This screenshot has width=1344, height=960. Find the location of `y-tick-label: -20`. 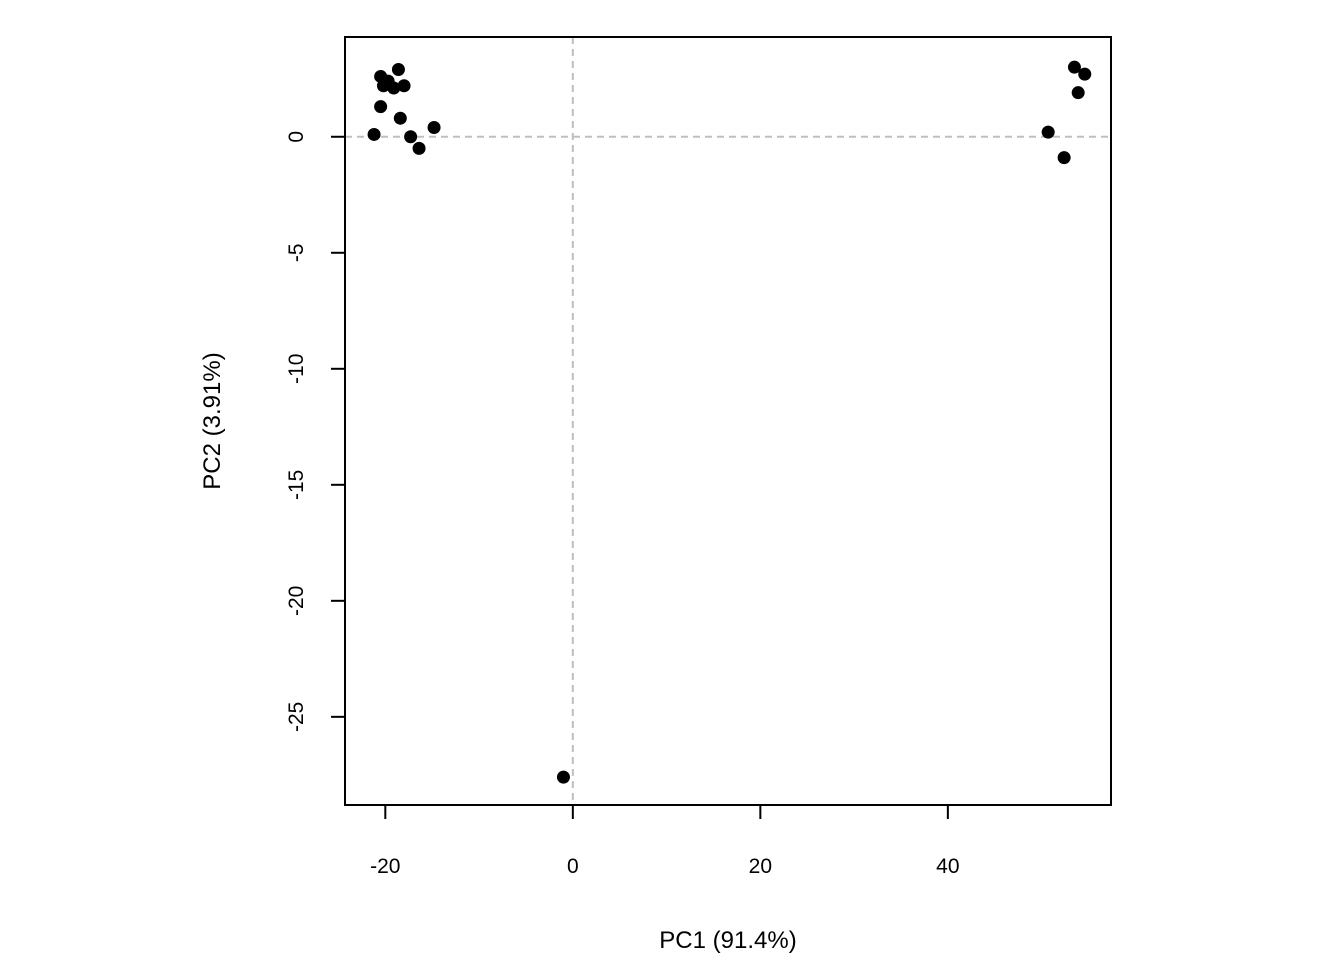

y-tick-label: -20 is located at coordinates (296, 601).